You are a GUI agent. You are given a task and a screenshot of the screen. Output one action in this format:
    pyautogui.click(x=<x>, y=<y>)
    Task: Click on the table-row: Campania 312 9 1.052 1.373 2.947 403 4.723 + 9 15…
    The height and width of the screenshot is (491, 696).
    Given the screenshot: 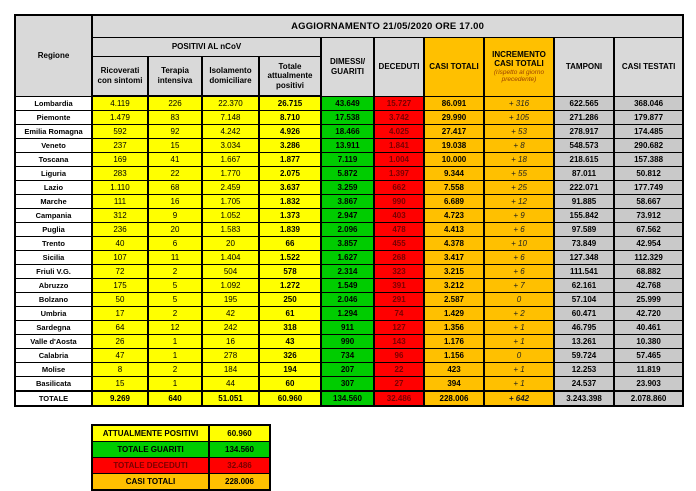 What is the action you would take?
    pyautogui.click(x=349, y=215)
    